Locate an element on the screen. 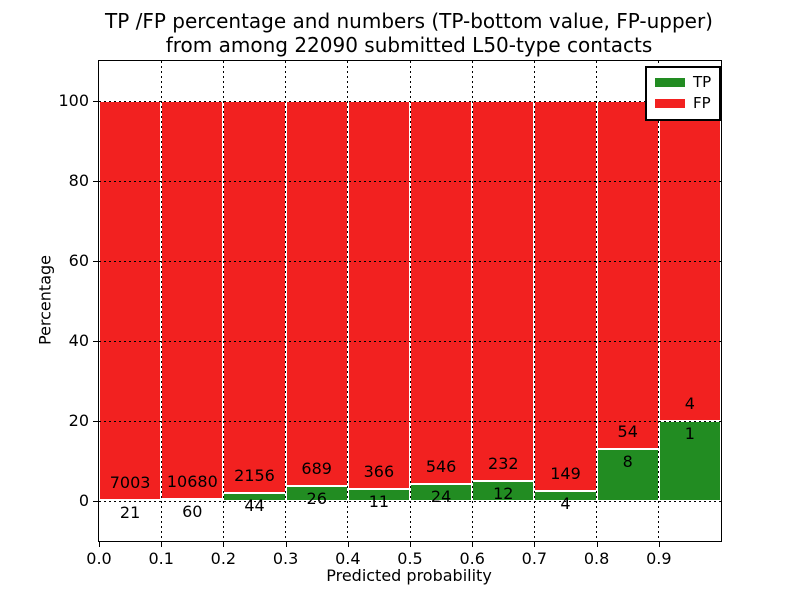 This screenshot has width=800, height=600. fp-count-label: 10680 is located at coordinates (192, 481).